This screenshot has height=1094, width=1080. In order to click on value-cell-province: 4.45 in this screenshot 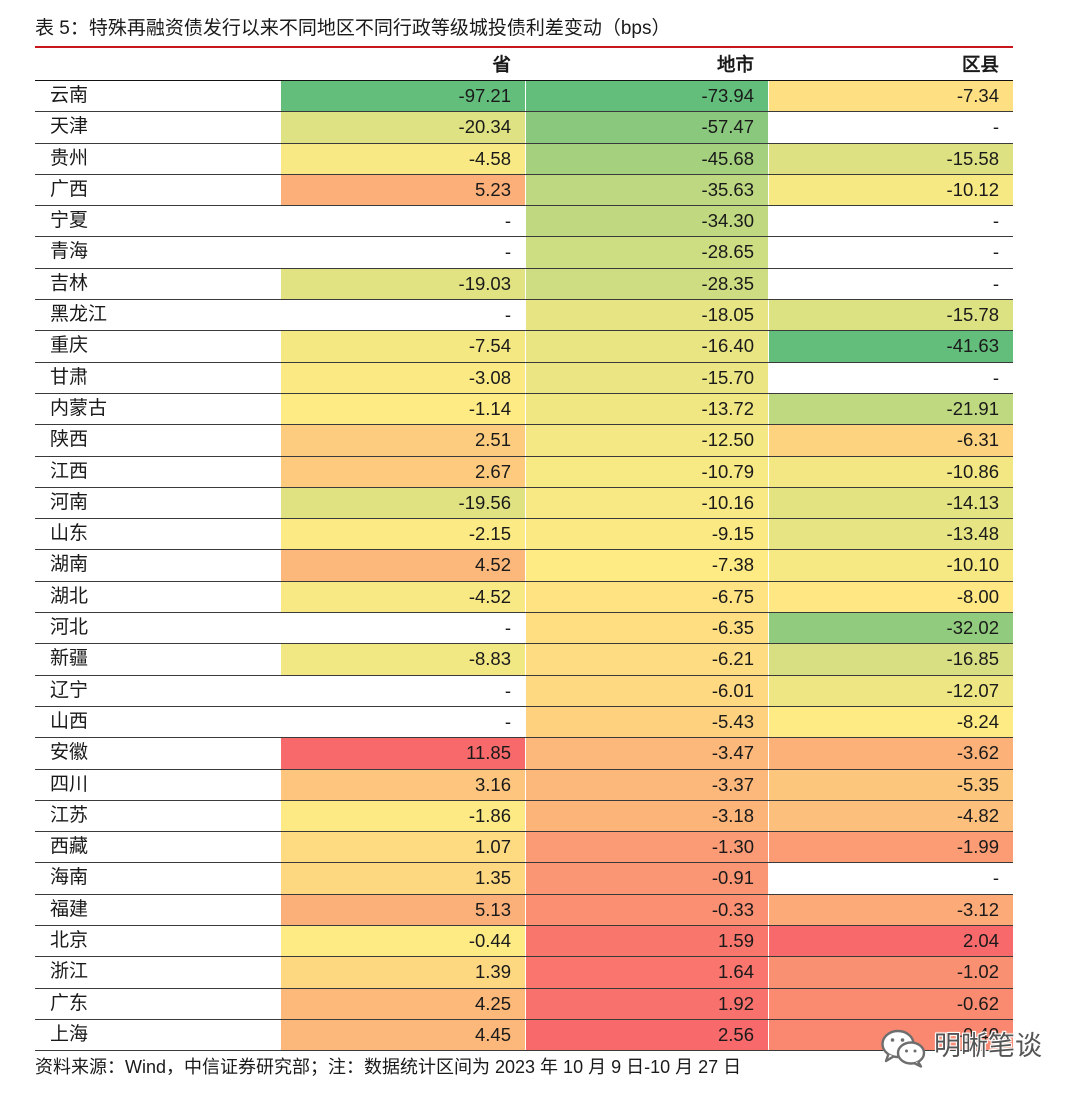, I will do `click(402, 1035)`.